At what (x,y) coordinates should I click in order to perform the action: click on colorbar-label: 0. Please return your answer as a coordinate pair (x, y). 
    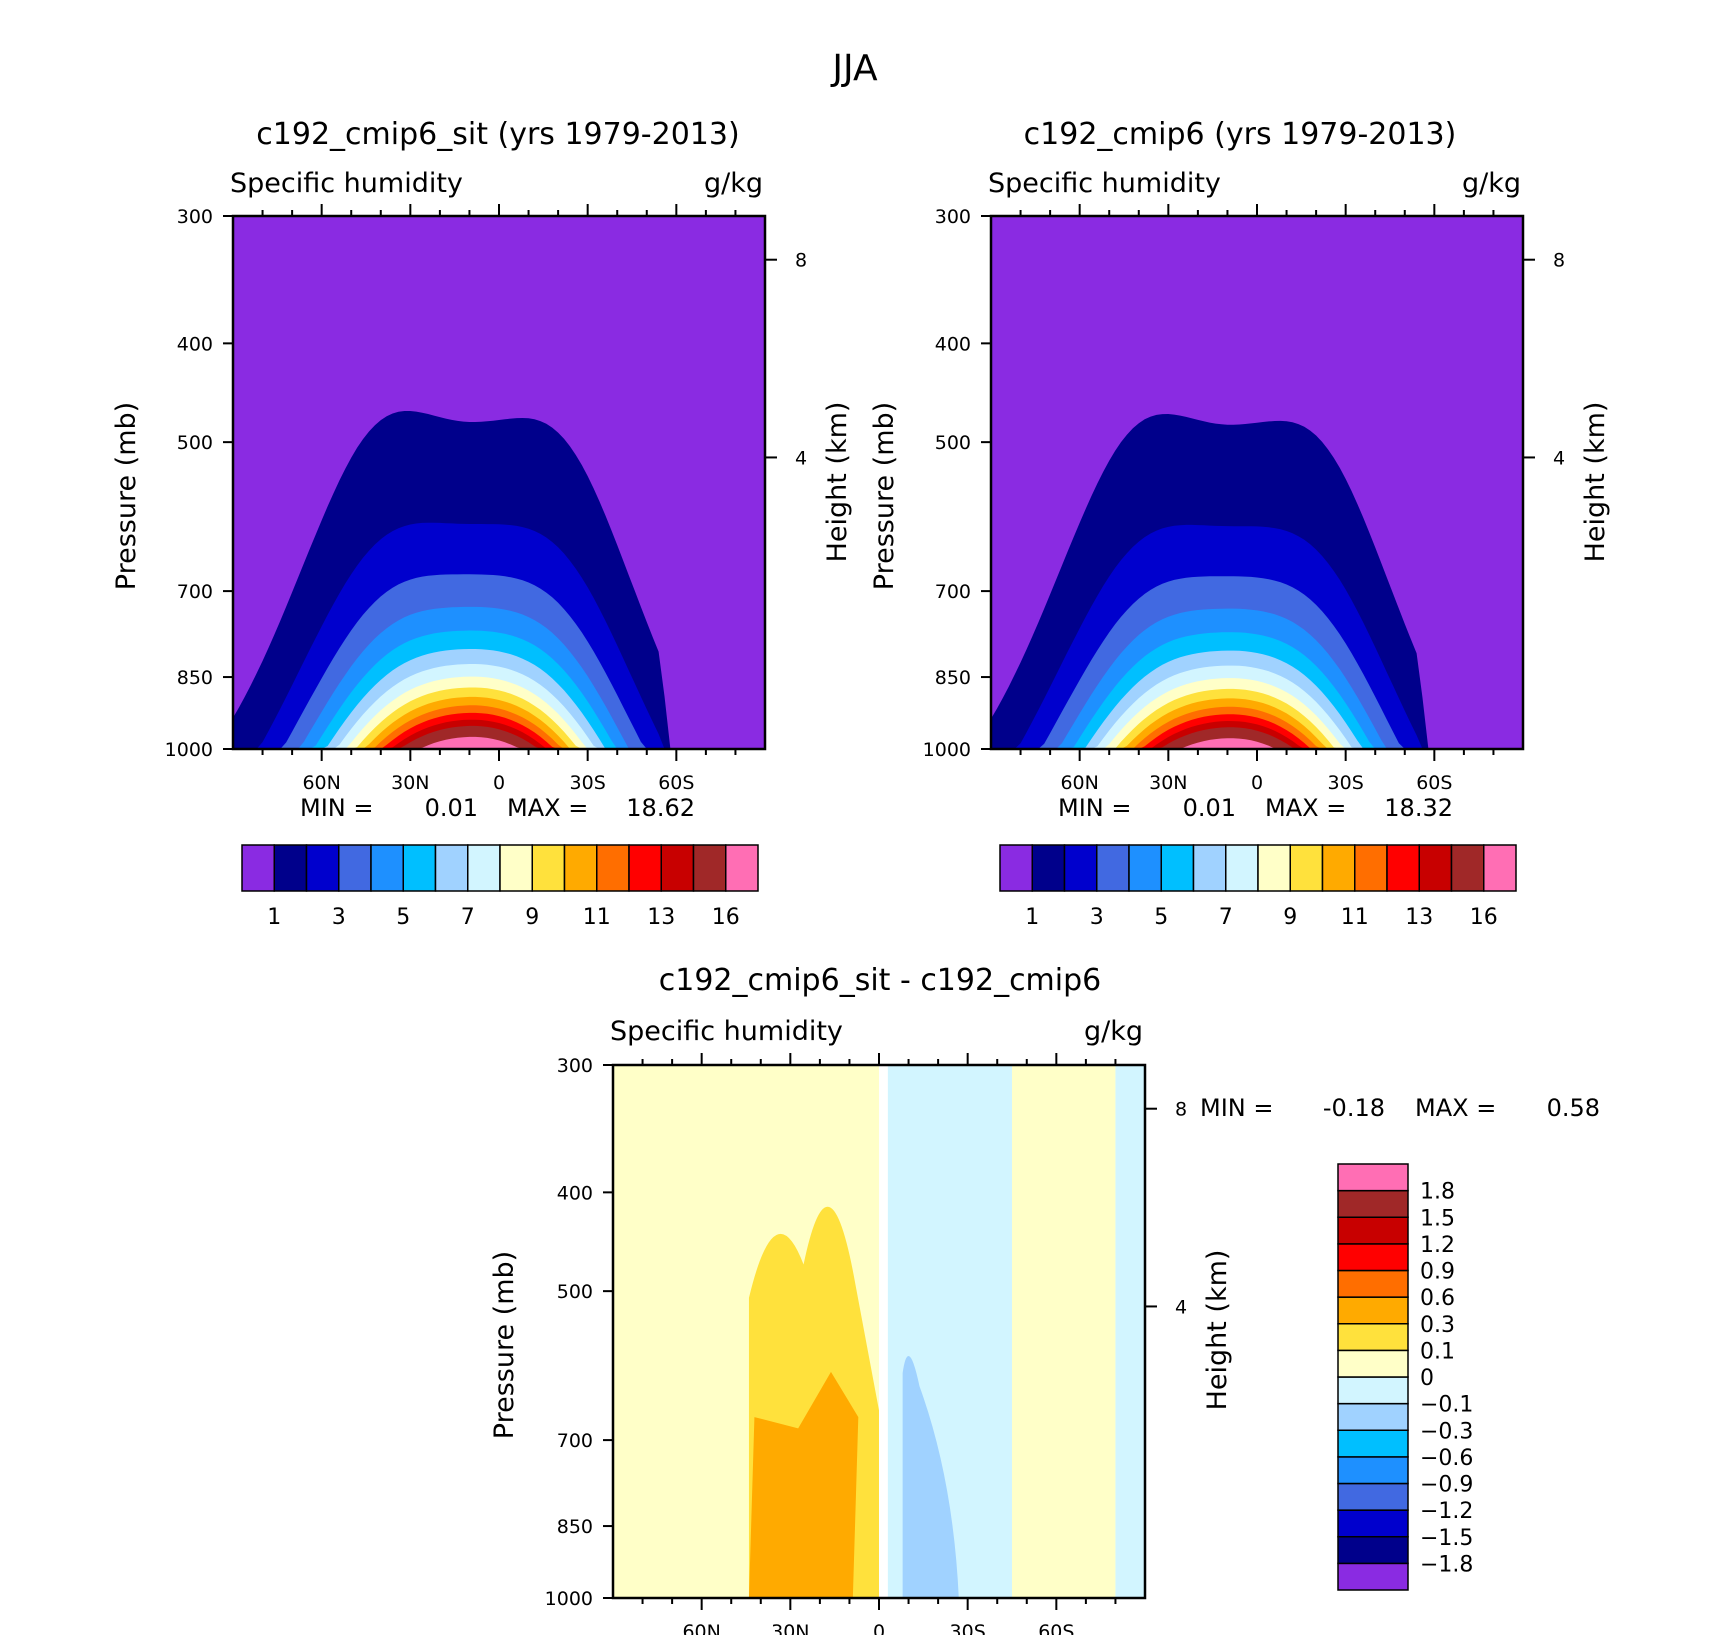
    Looking at the image, I should click on (1427, 1378).